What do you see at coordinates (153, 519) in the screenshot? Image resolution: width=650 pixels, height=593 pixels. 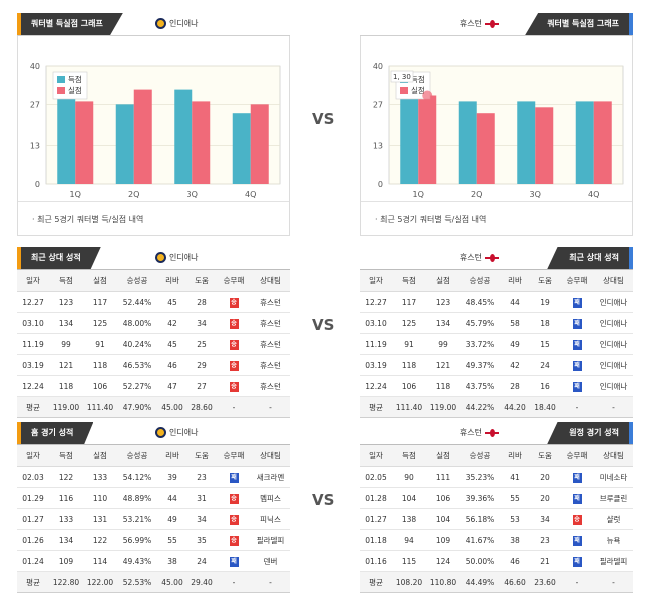 I see `table-row: 01.27 133 131 53.21% 49 34 승 피닉스` at bounding box center [153, 519].